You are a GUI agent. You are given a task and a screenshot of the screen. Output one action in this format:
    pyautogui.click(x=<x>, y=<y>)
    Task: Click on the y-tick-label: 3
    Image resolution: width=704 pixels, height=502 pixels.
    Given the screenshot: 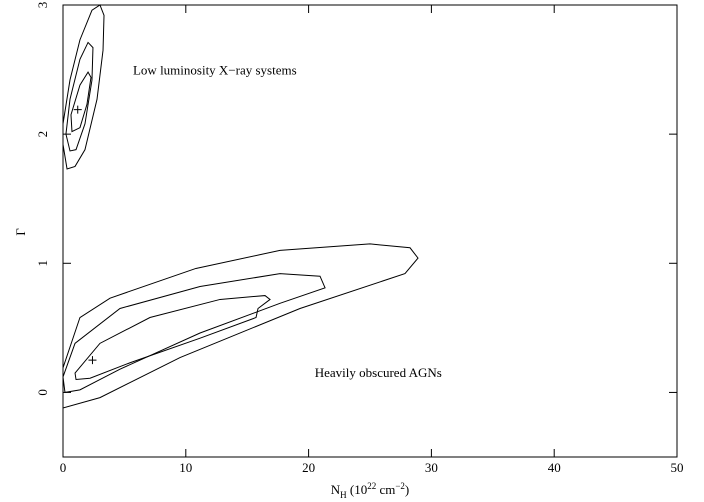 What is the action you would take?
    pyautogui.click(x=42, y=5)
    